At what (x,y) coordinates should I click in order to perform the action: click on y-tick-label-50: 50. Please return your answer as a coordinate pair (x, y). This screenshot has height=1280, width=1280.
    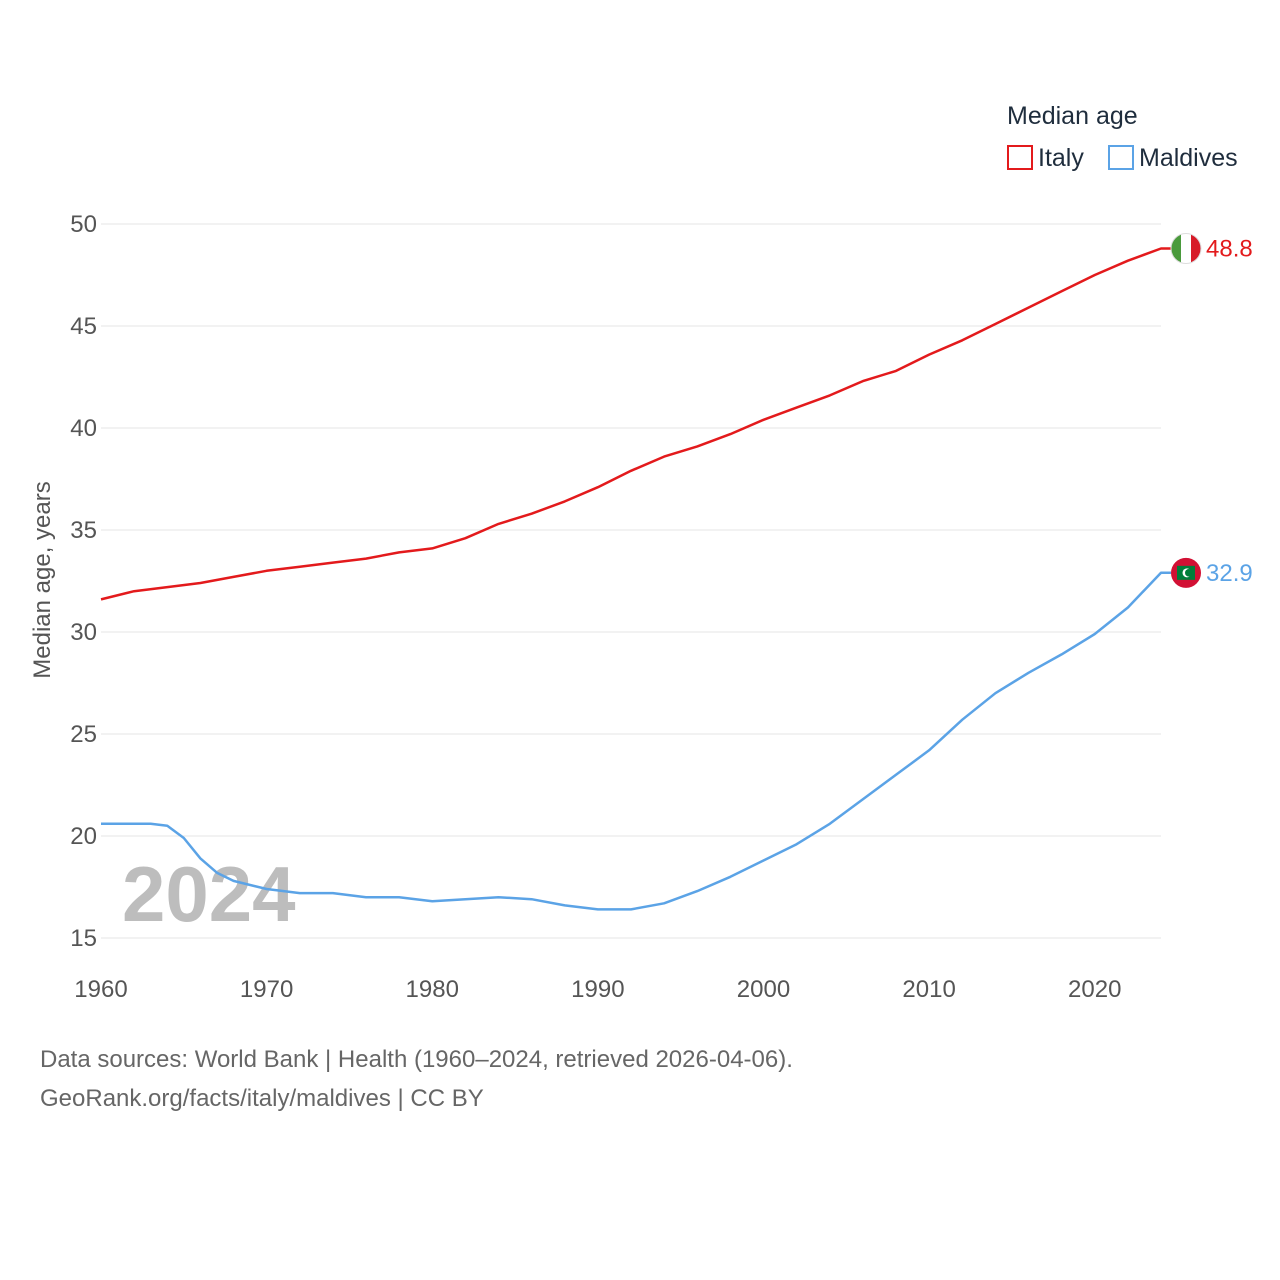
    Looking at the image, I should click on (83, 224).